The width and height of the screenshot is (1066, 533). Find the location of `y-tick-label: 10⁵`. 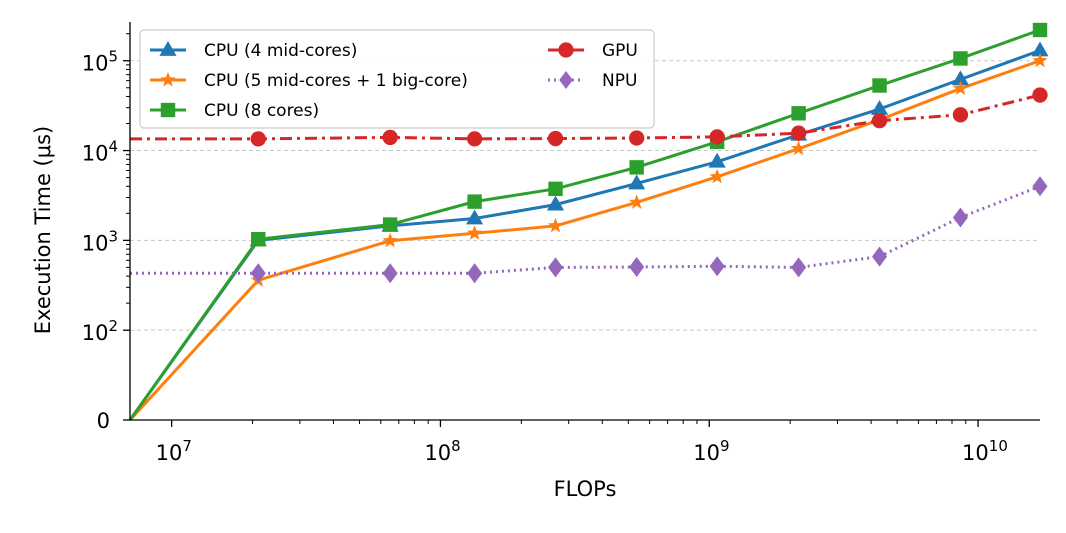

y-tick-label: 10⁵ is located at coordinates (100, 62).